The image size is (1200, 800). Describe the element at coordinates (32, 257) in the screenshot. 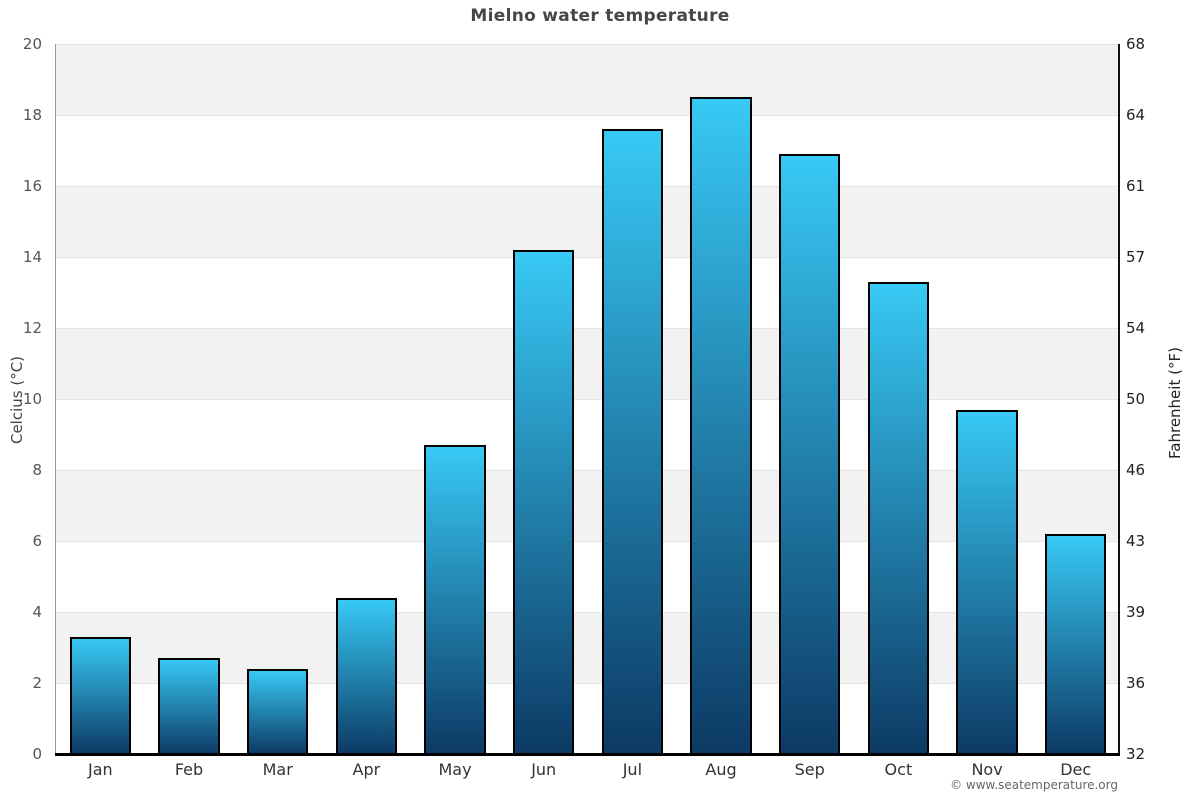

I see `celsius-tick-14: 14` at that location.